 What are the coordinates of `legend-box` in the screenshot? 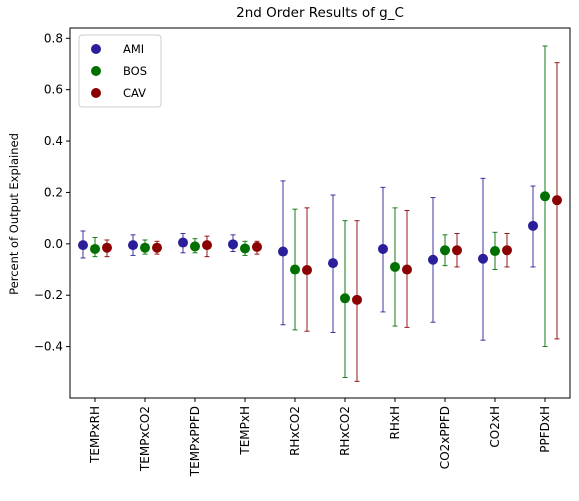 It's located at (120, 71).